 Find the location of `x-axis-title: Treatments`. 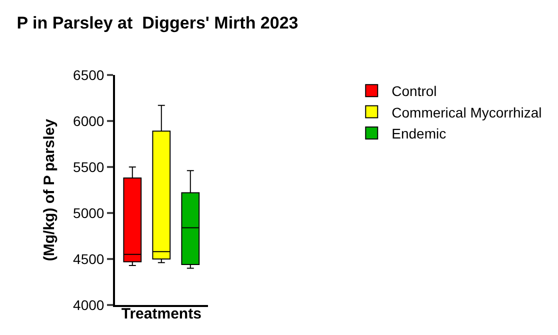

x-axis-title: Treatments is located at coordinates (161, 314).